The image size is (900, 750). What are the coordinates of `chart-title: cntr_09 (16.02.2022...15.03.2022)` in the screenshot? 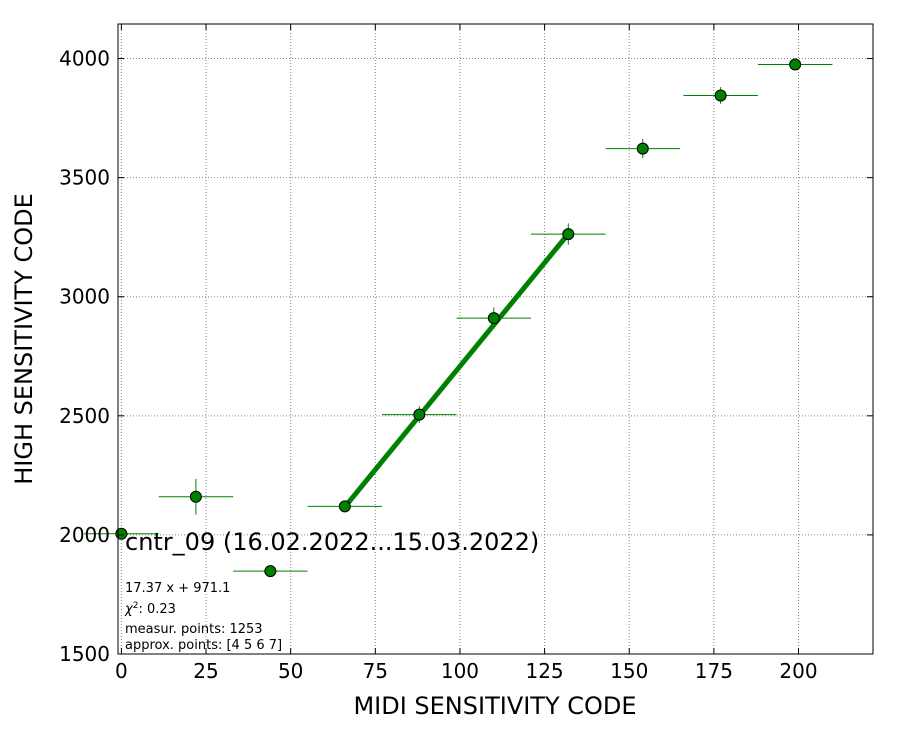 It's located at (332, 542).